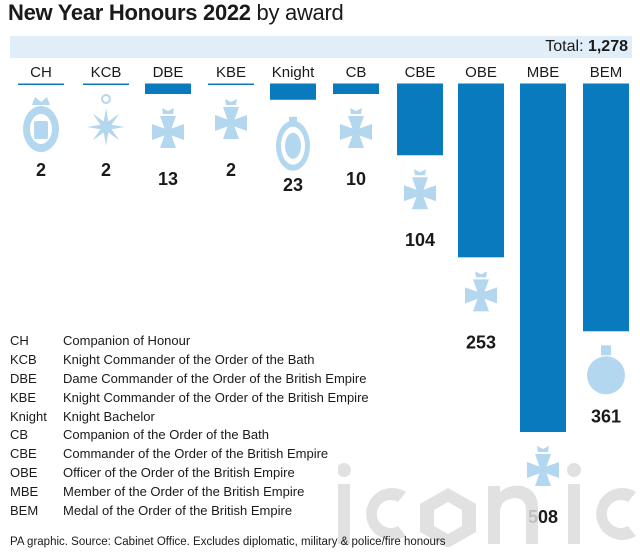 The width and height of the screenshot is (640, 556). What do you see at coordinates (293, 143) in the screenshot?
I see `knight-bachelor-badge-icon` at bounding box center [293, 143].